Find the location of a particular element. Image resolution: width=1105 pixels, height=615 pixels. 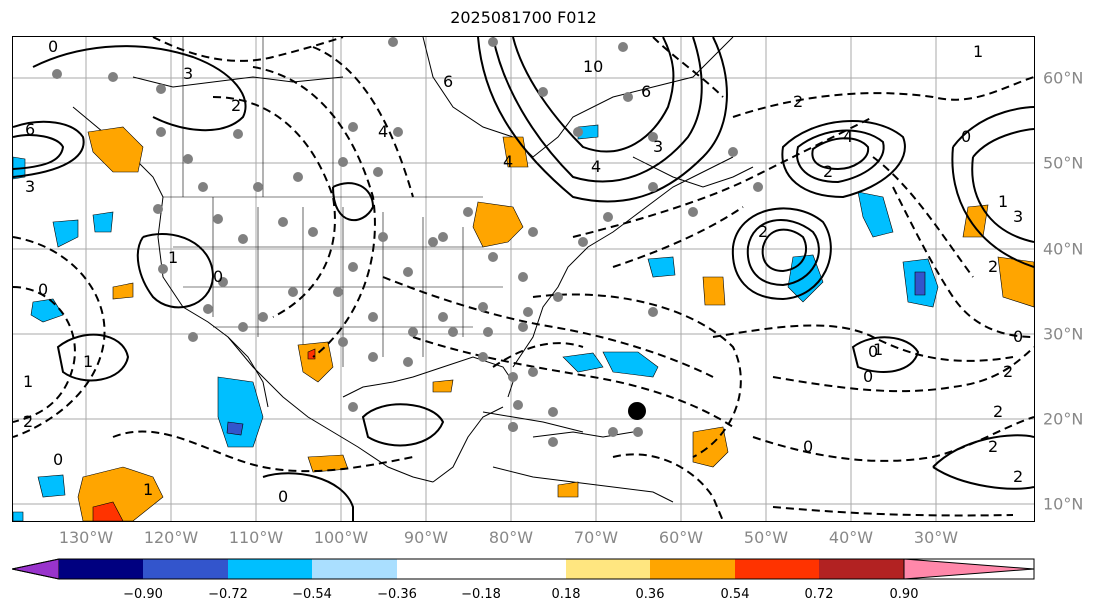

lon-label: 70°W is located at coordinates (596, 537).